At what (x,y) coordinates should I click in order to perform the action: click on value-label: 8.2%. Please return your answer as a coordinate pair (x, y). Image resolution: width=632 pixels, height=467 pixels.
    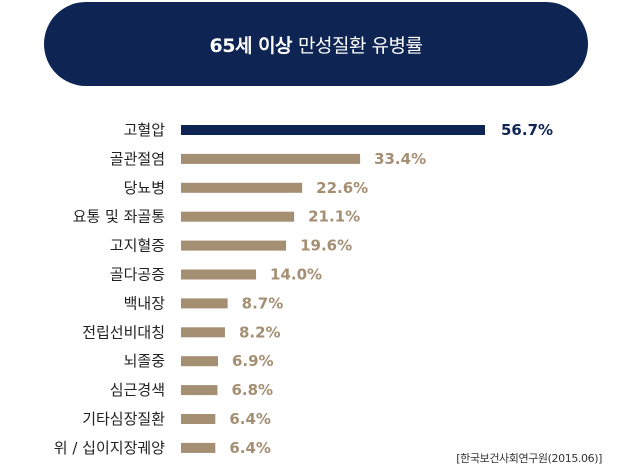
    Looking at the image, I should click on (260, 332).